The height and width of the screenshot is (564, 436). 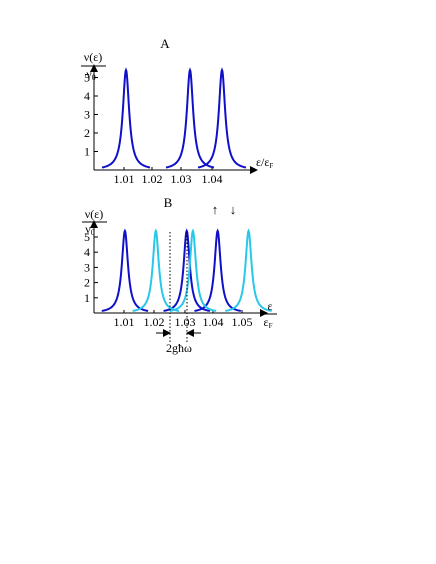 I want to click on panel-b-ylabel-denominator-sub: 0, so click(x=93, y=232).